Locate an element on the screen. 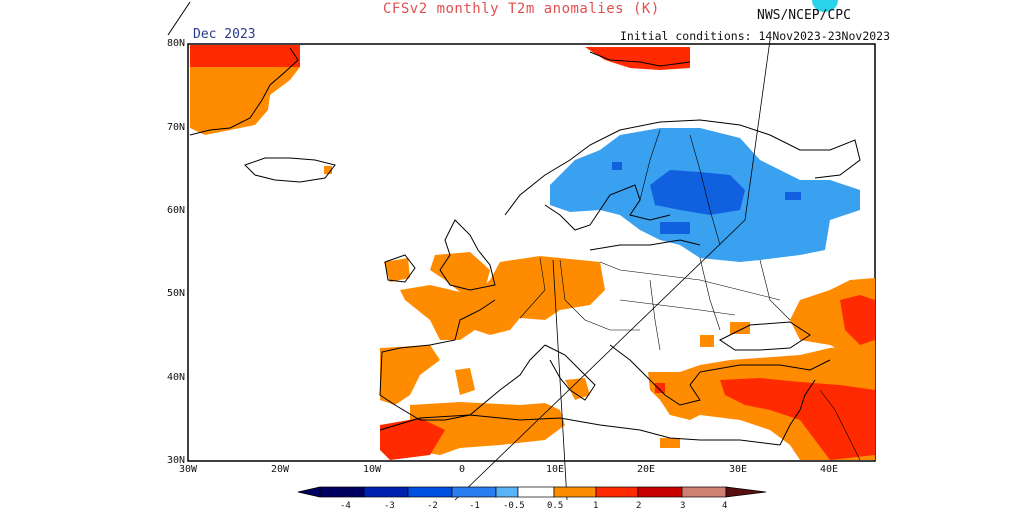 The height and width of the screenshot is (512, 1024). lon-label: 30E is located at coordinates (738, 469).